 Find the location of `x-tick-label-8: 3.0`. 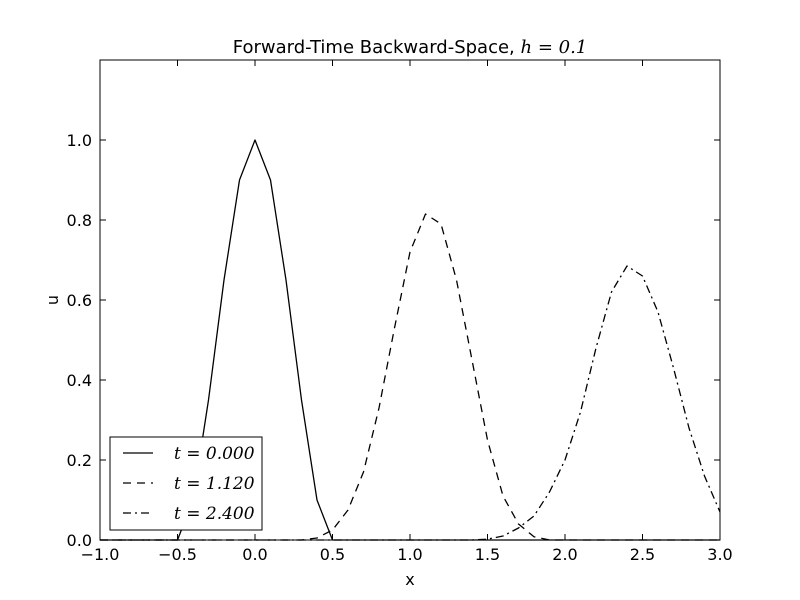

x-tick-label-8: 3.0 is located at coordinates (719, 554).